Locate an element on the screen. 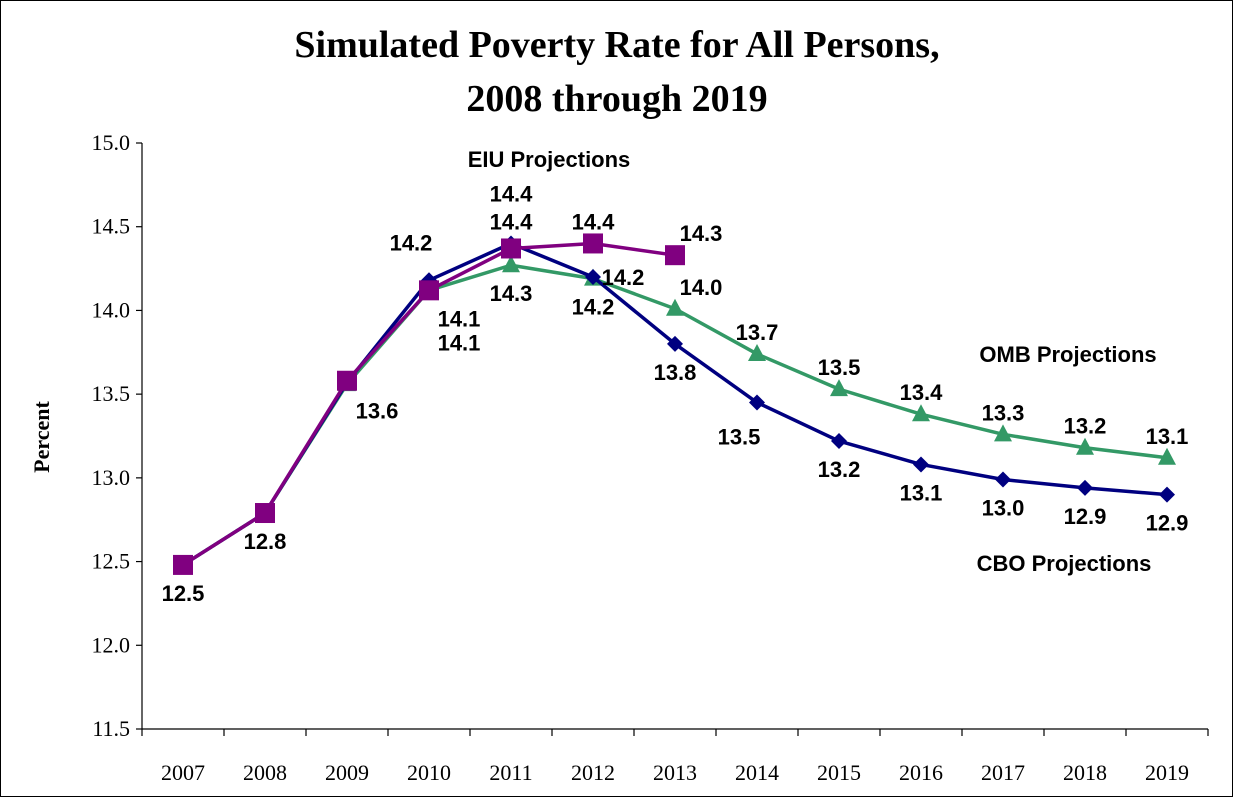 Image resolution: width=1233 pixels, height=797 pixels. x-tick-label: 2015 is located at coordinates (839, 772).